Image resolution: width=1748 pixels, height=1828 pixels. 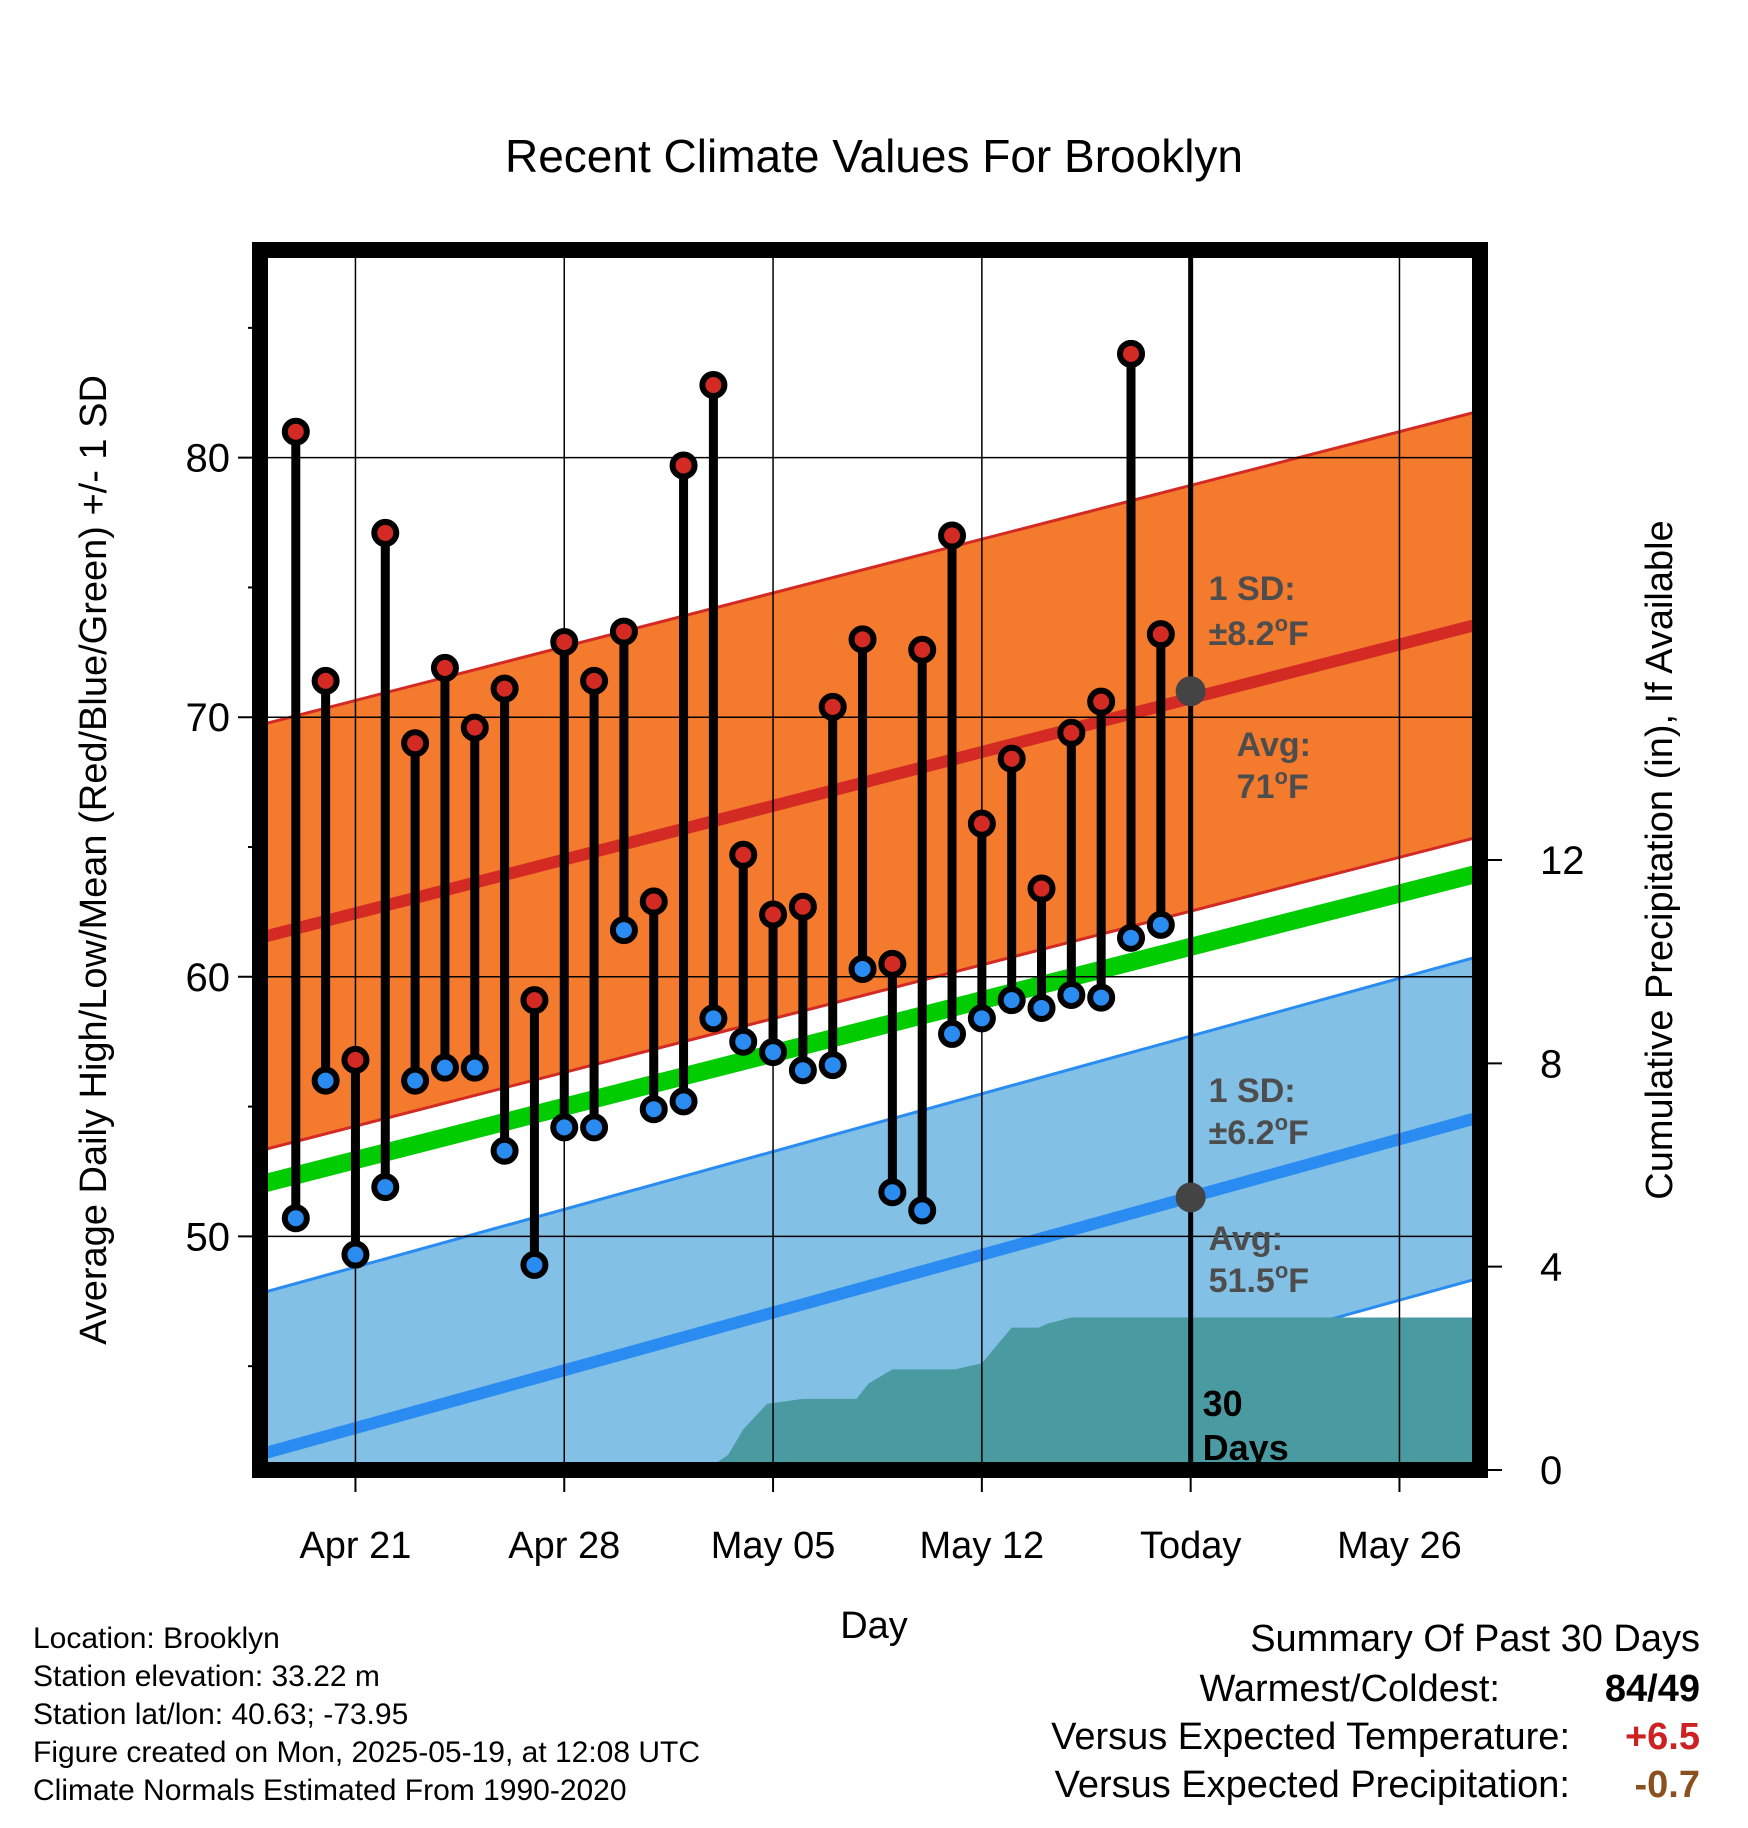 I want to click on summary-title: Summary Of Past 30 Days, so click(x=1475, y=1639).